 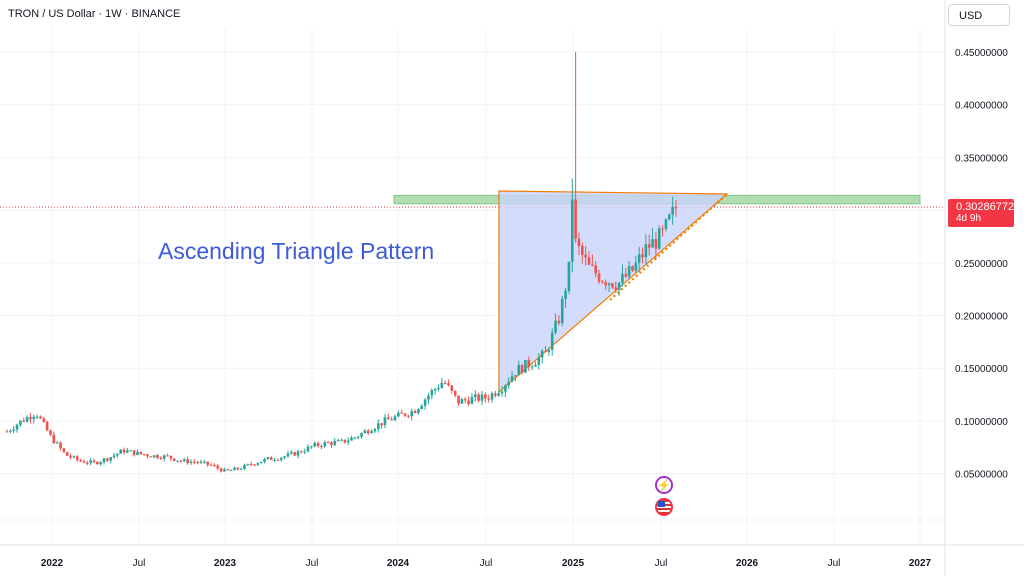 I want to click on x-tick-label: 2024, so click(x=398, y=563).